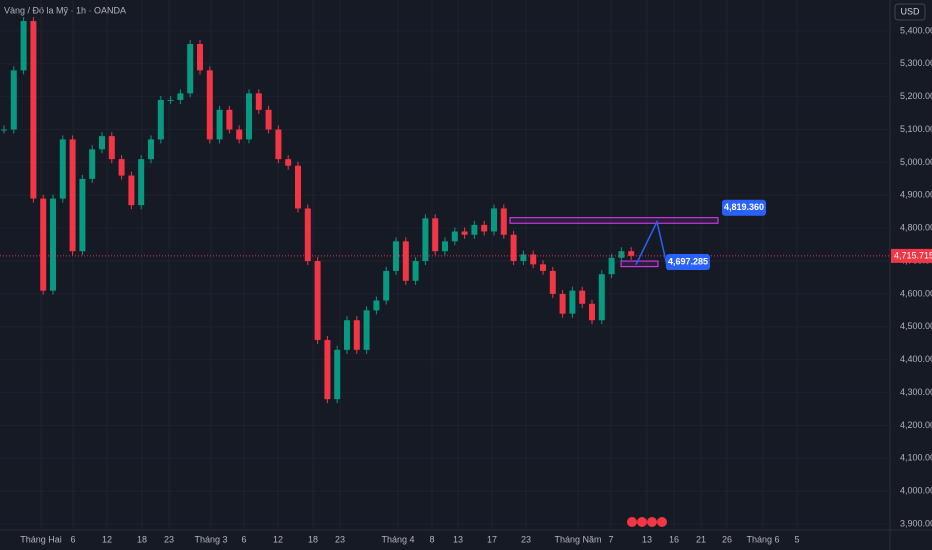 The height and width of the screenshot is (550, 932). What do you see at coordinates (916, 228) in the screenshot?
I see `y-tick-label: 4,800.000` at bounding box center [916, 228].